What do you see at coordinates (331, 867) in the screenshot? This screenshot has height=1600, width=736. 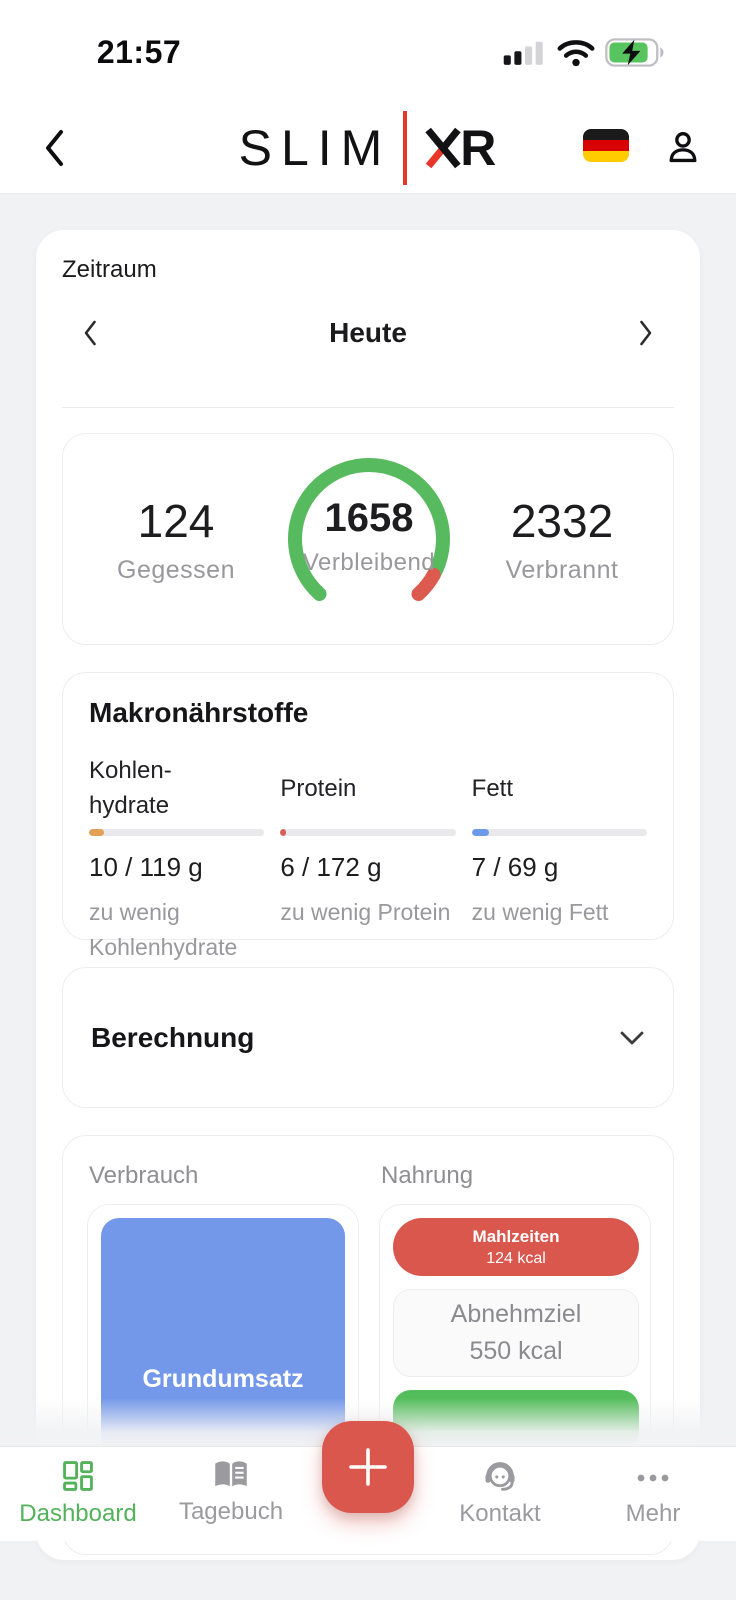 I see `macro-protein-value: 6 / 172 g` at bounding box center [331, 867].